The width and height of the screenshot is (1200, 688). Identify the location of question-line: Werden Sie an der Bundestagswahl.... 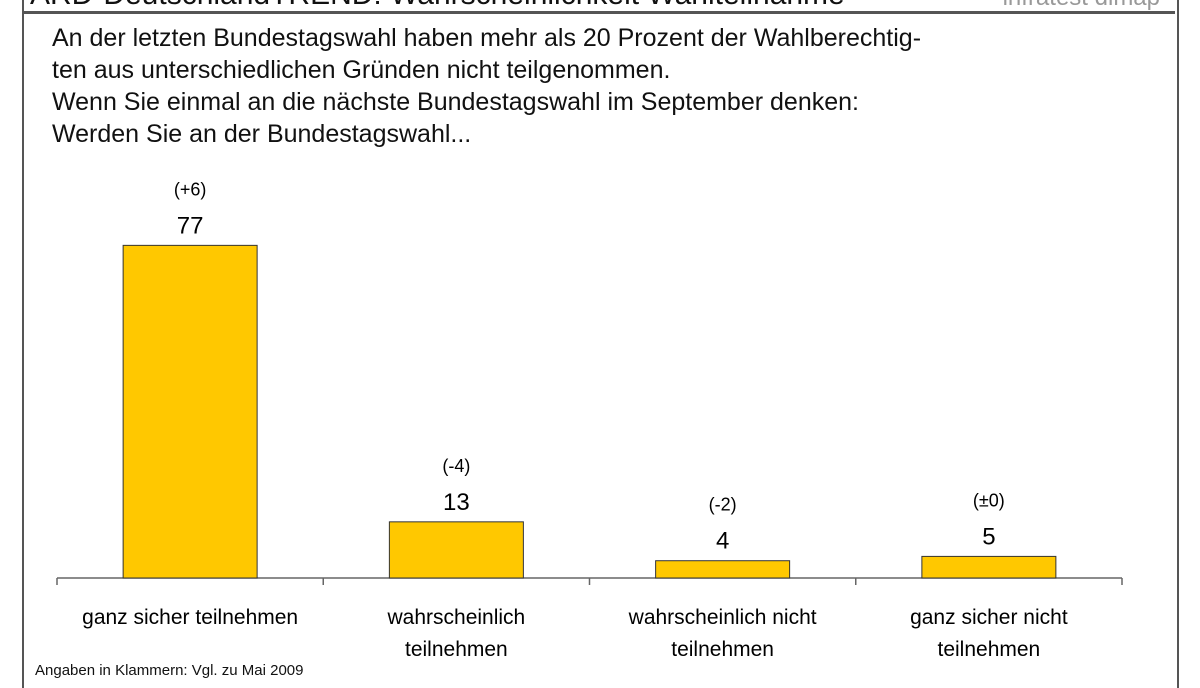
(262, 134).